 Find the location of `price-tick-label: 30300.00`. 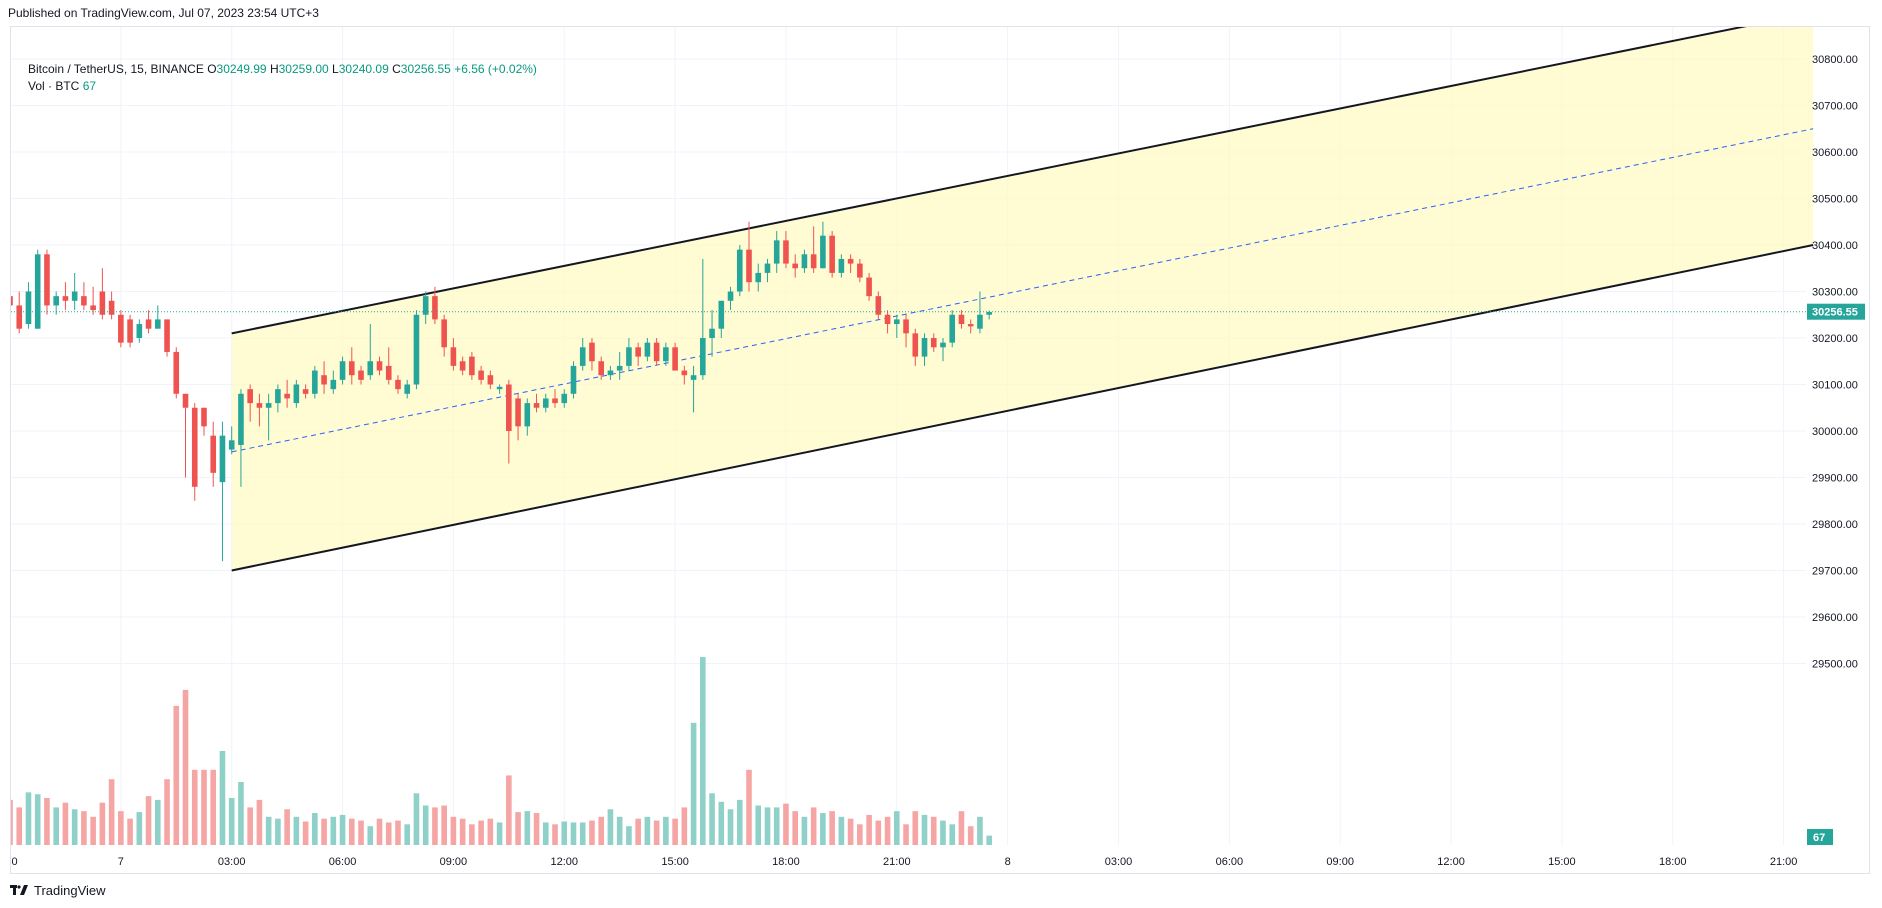

price-tick-label: 30300.00 is located at coordinates (1835, 293).